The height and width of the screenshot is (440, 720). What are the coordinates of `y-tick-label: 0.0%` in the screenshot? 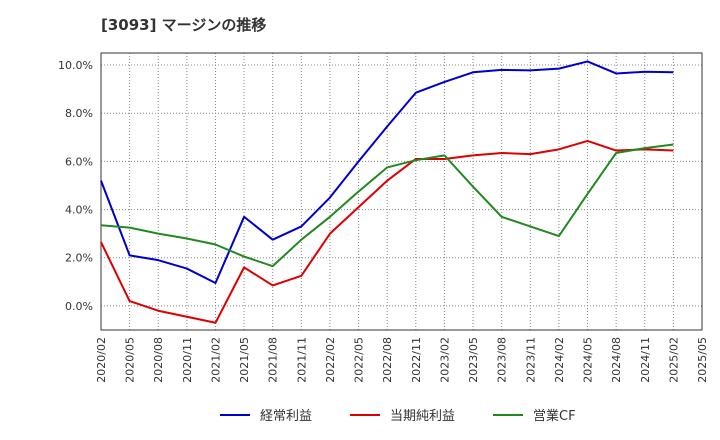 It's located at (79, 306).